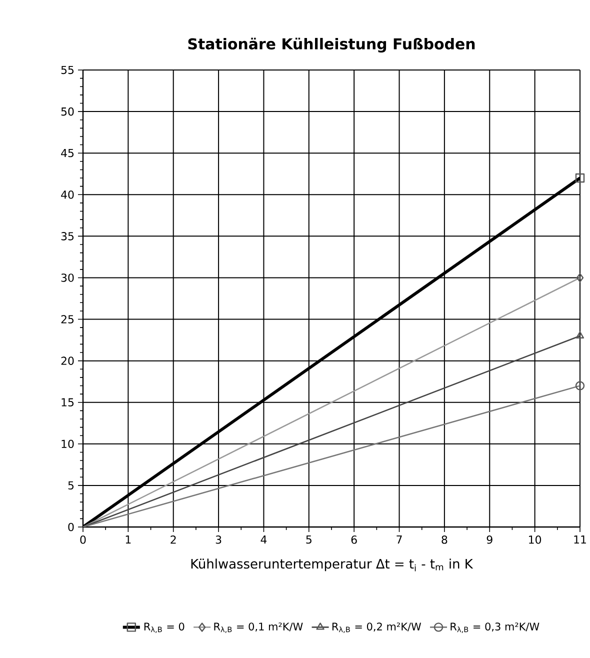 Image resolution: width=590 pixels, height=658 pixels. Describe the element at coordinates (71, 485) in the screenshot. I see `y-tick-label: 5` at that location.